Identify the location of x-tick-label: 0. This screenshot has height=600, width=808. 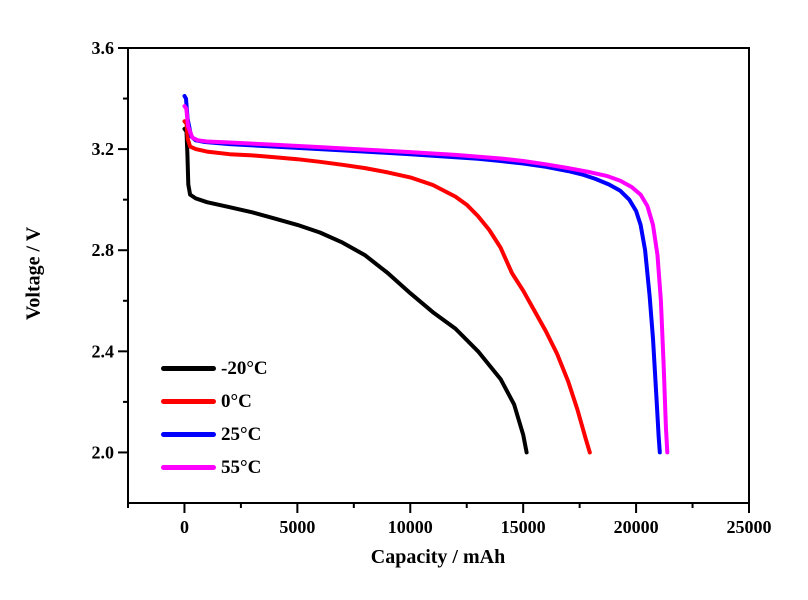
(184, 527).